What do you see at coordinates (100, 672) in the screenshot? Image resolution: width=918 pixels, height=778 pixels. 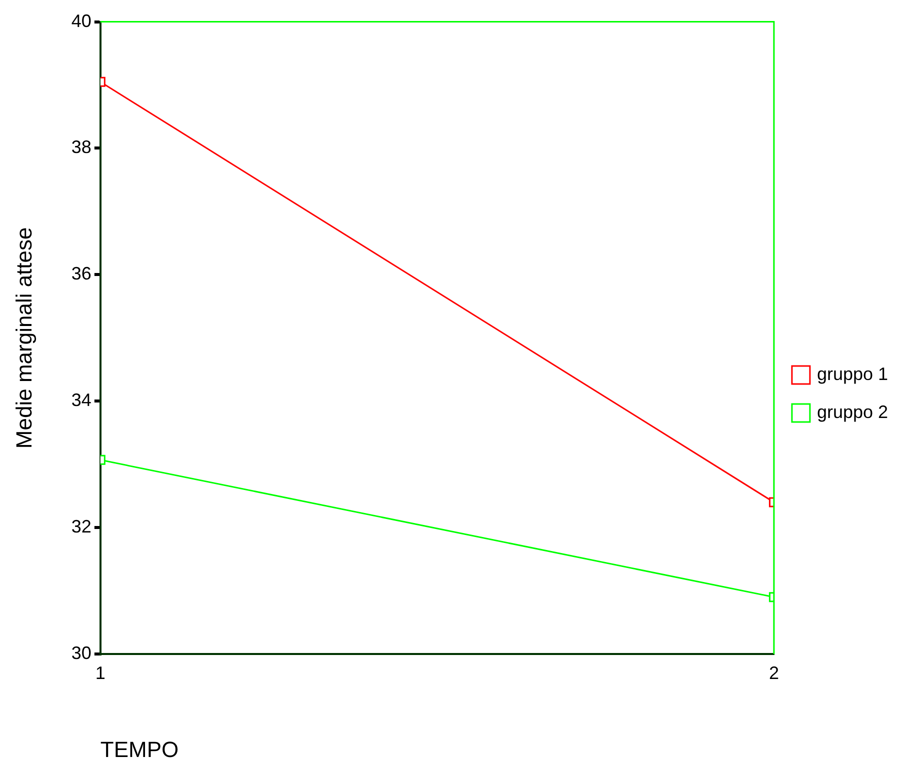 I see `x-tick-label: 1` at bounding box center [100, 672].